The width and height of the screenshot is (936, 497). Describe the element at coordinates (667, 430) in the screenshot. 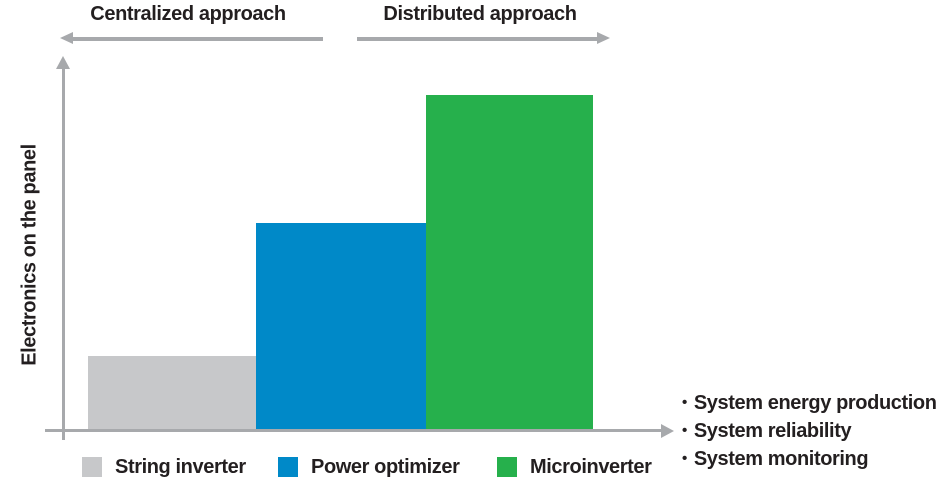

I see `x-axis-arrow-right-icon` at that location.